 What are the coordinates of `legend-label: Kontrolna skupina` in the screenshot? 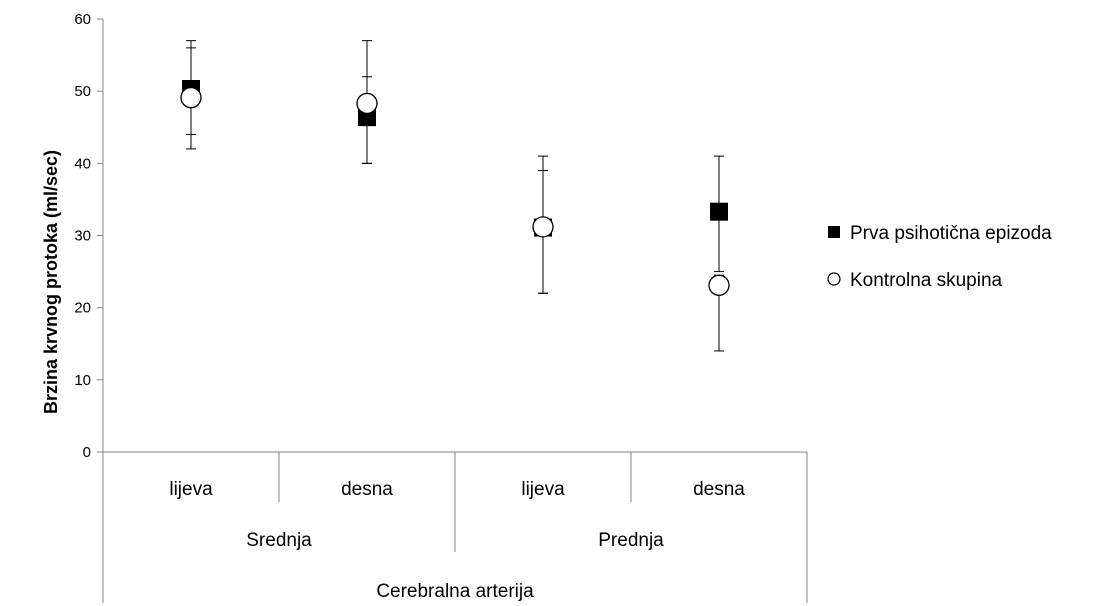 It's located at (926, 280).